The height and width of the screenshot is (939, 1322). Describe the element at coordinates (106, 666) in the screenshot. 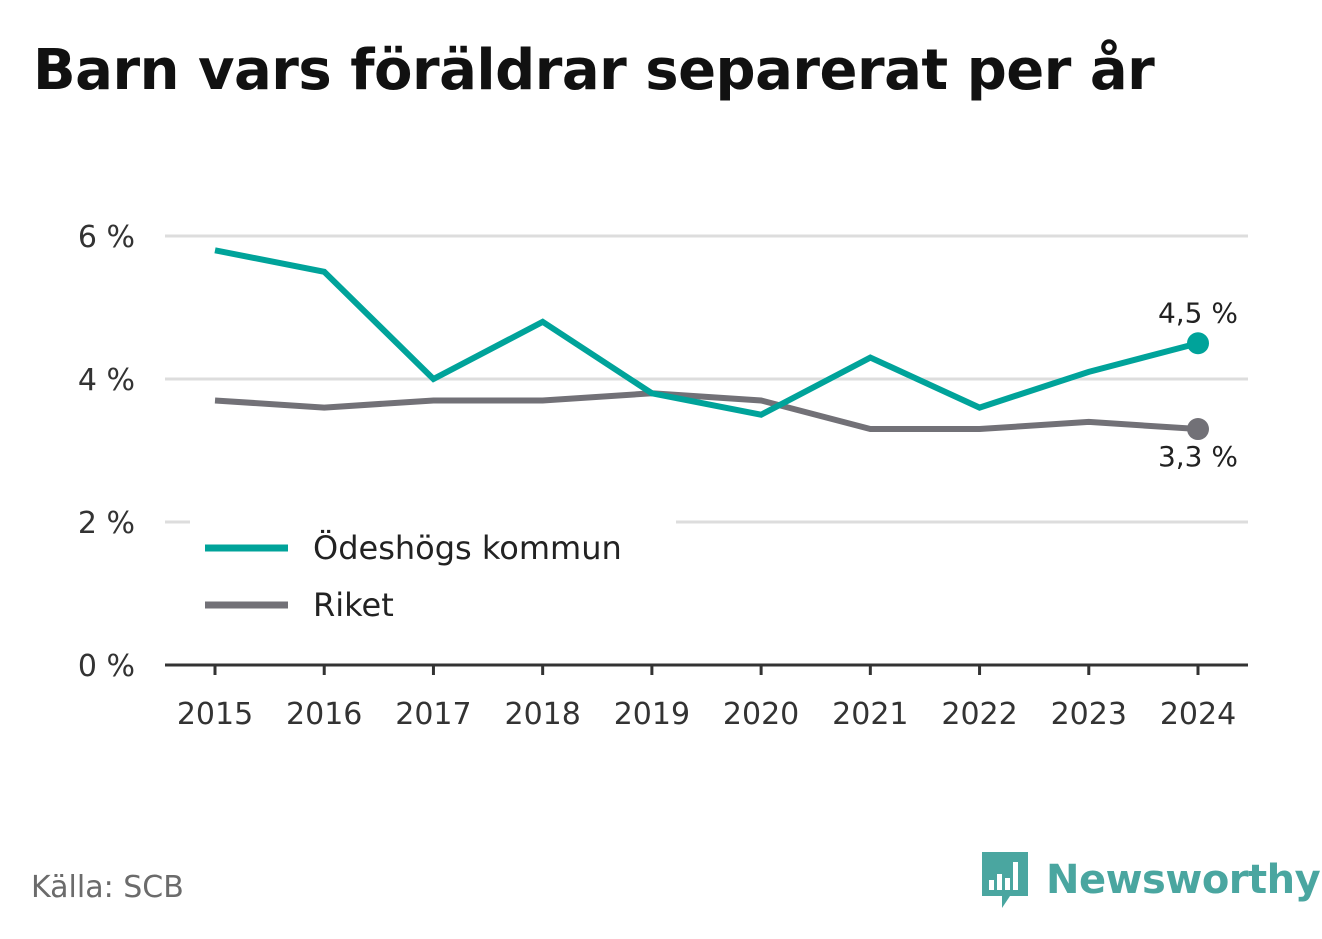

I see `y-tick-label: 0 %` at that location.